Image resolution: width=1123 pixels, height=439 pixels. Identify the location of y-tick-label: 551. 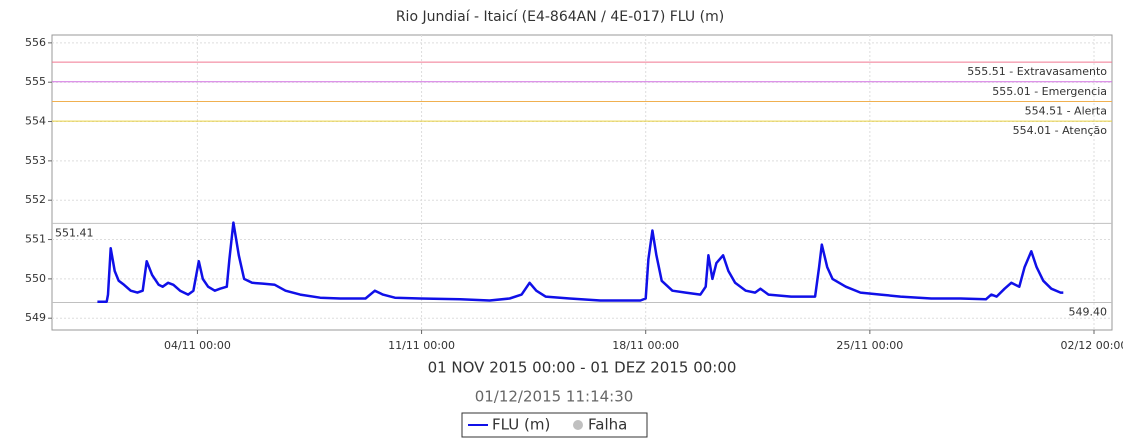
(35, 239).